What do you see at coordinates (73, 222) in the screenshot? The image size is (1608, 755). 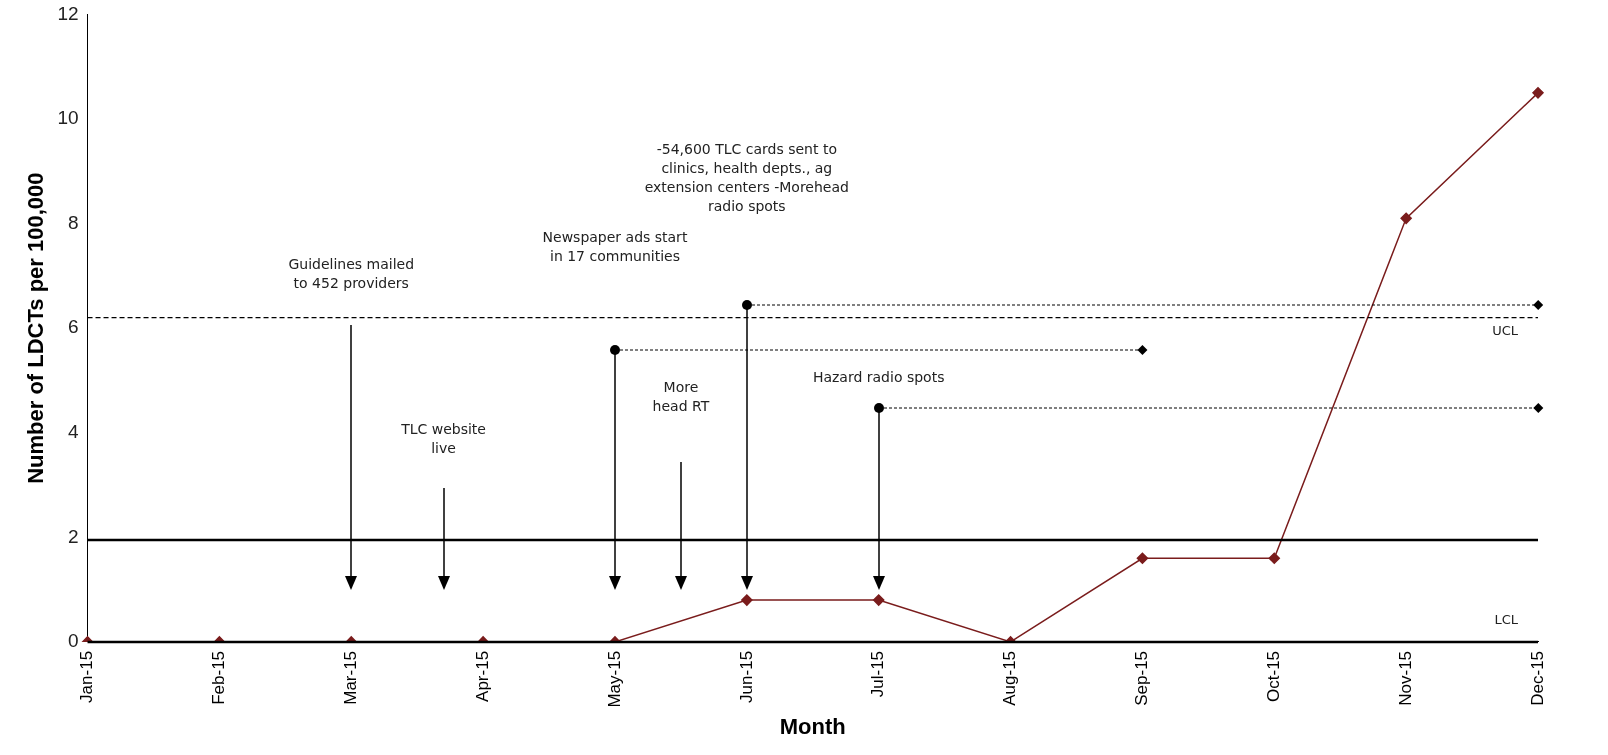 I see `y-tick-label: 8` at bounding box center [73, 222].